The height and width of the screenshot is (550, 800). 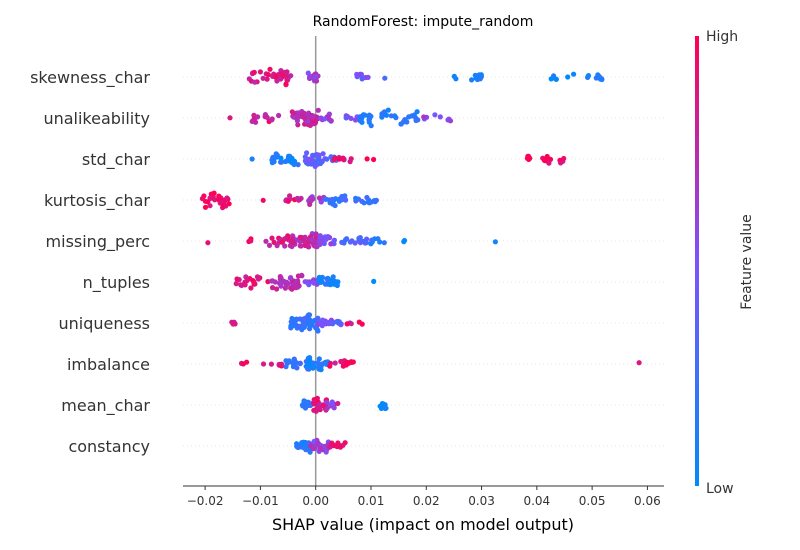 What do you see at coordinates (371, 501) in the screenshot?
I see `x-tick-label: 0.01` at bounding box center [371, 501].